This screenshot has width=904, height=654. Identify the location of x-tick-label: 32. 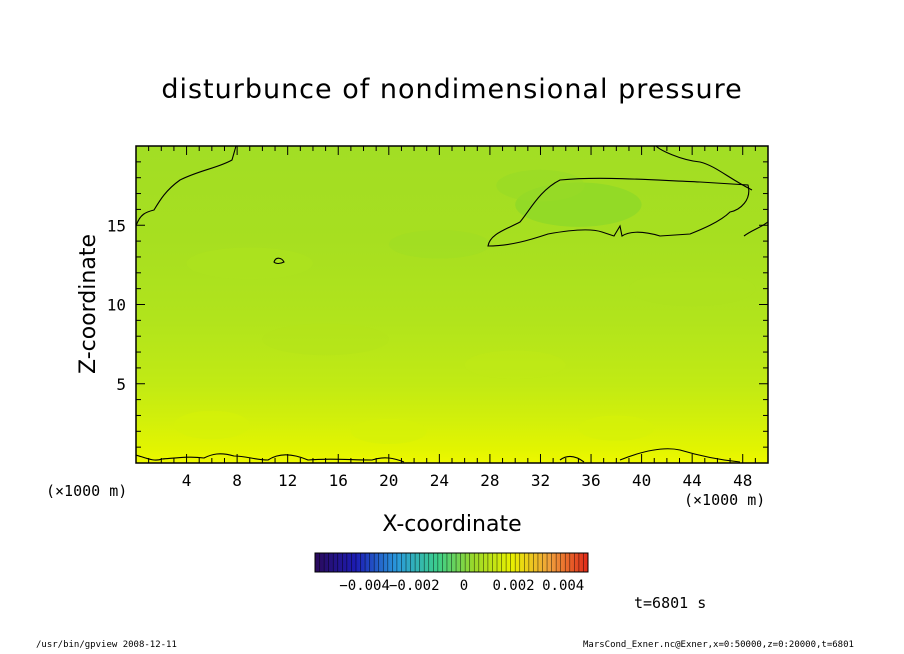
(540, 480).